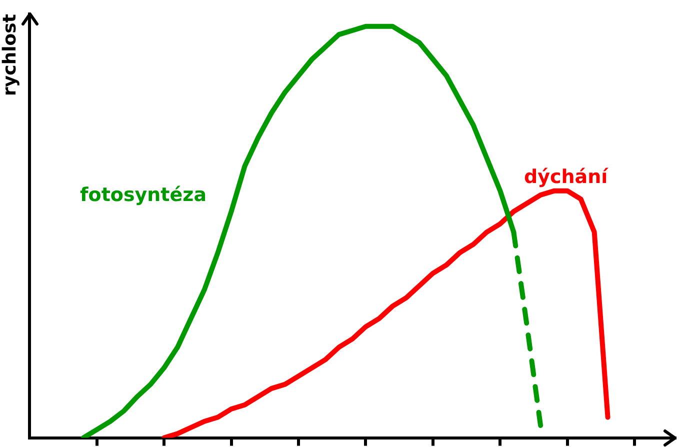 This screenshot has height=447, width=679. I want to click on series-label: fotosyntéza, so click(143, 195).